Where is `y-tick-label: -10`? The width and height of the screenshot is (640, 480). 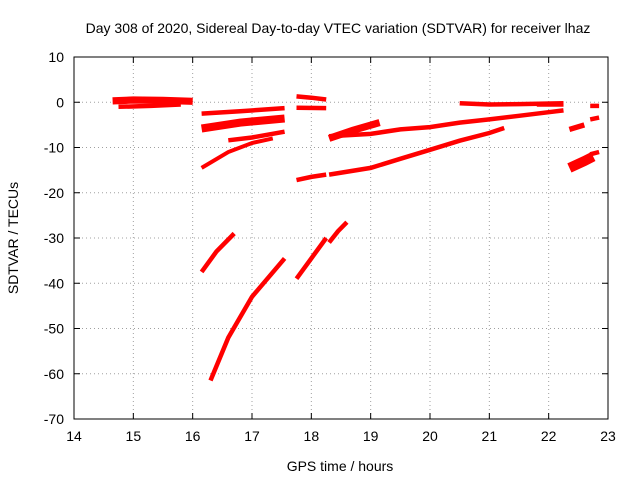
y-tick-label: -10 is located at coordinates (54, 148).